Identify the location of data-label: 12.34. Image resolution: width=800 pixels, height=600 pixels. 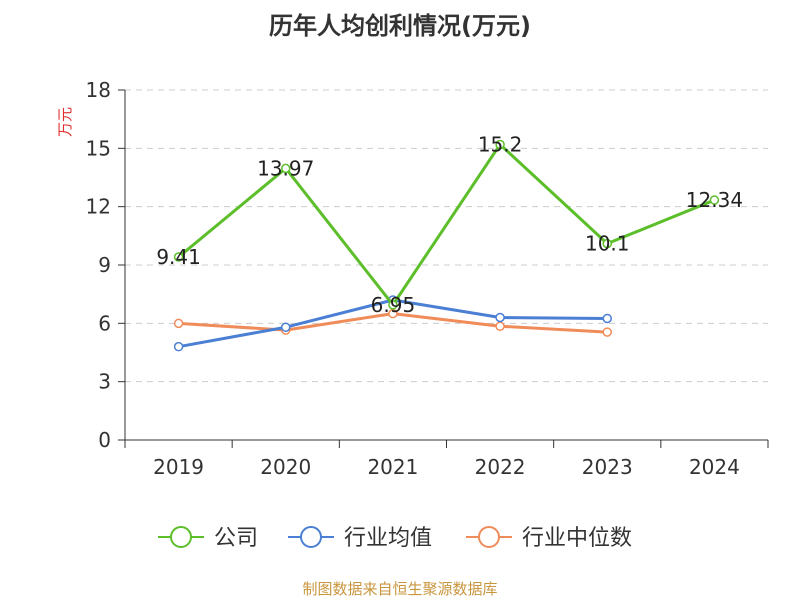
(714, 200).